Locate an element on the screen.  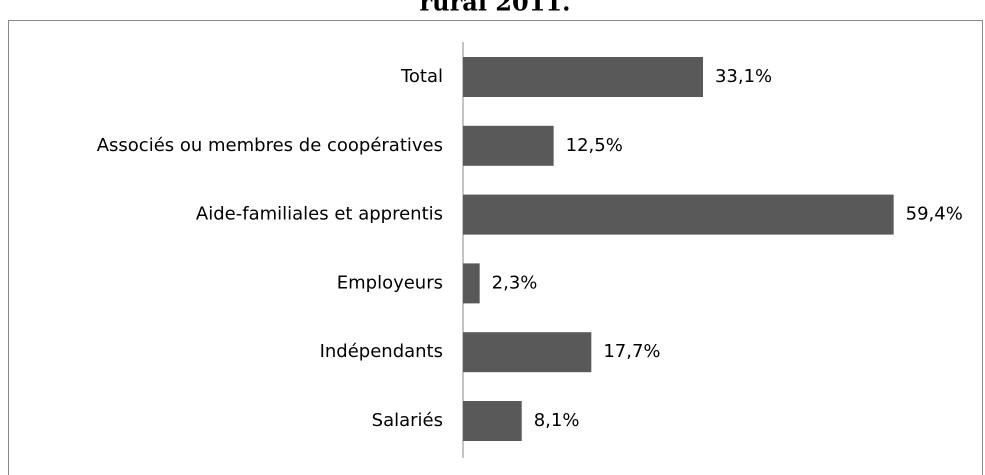
value-label: 12,5% is located at coordinates (594, 145).